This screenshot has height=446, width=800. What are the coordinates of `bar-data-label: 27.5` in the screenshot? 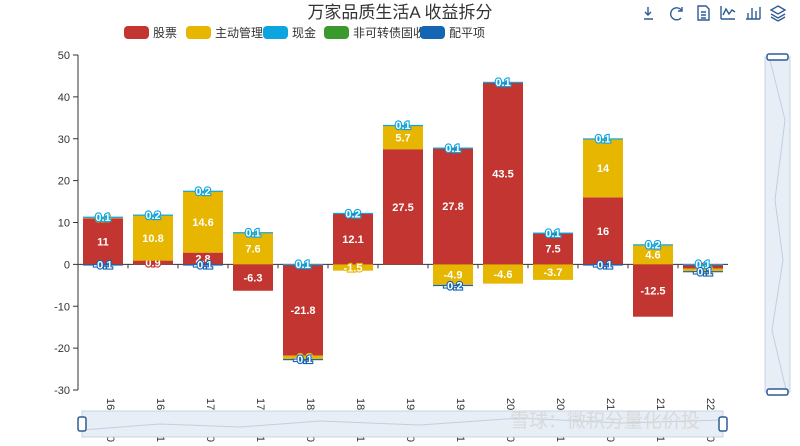 It's located at (402, 208).